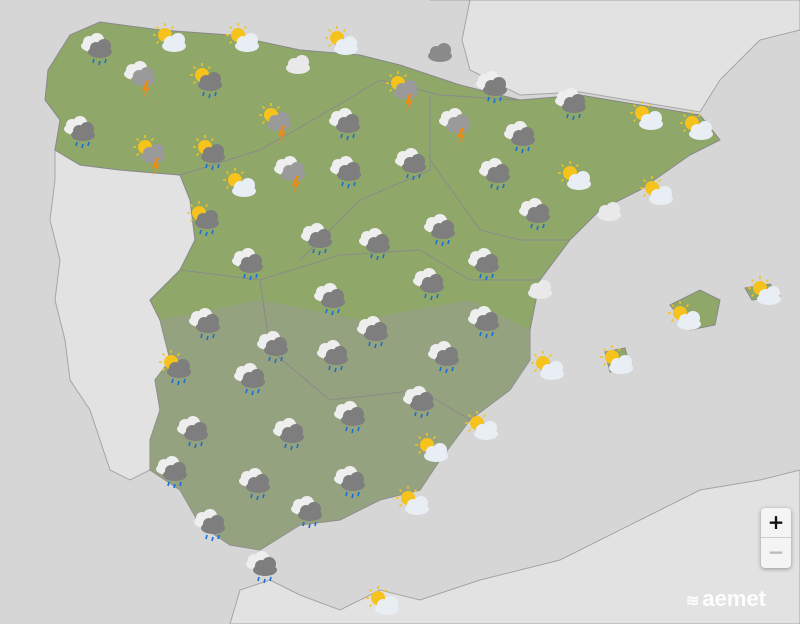 The width and height of the screenshot is (800, 624). I want to click on zoom-control: + −, so click(776, 538).